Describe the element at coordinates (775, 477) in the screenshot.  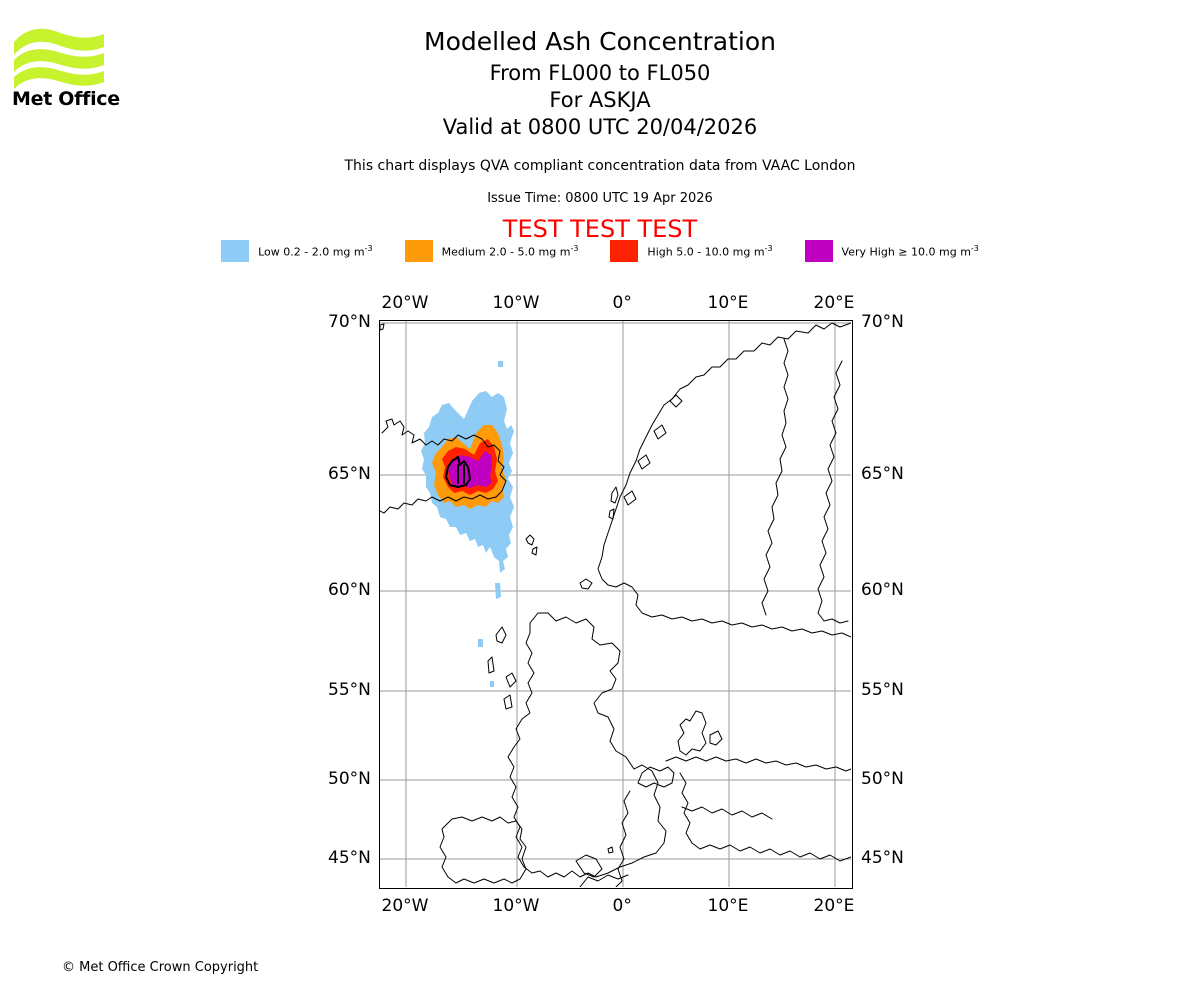
I see `coast-sweden-baltic` at that location.